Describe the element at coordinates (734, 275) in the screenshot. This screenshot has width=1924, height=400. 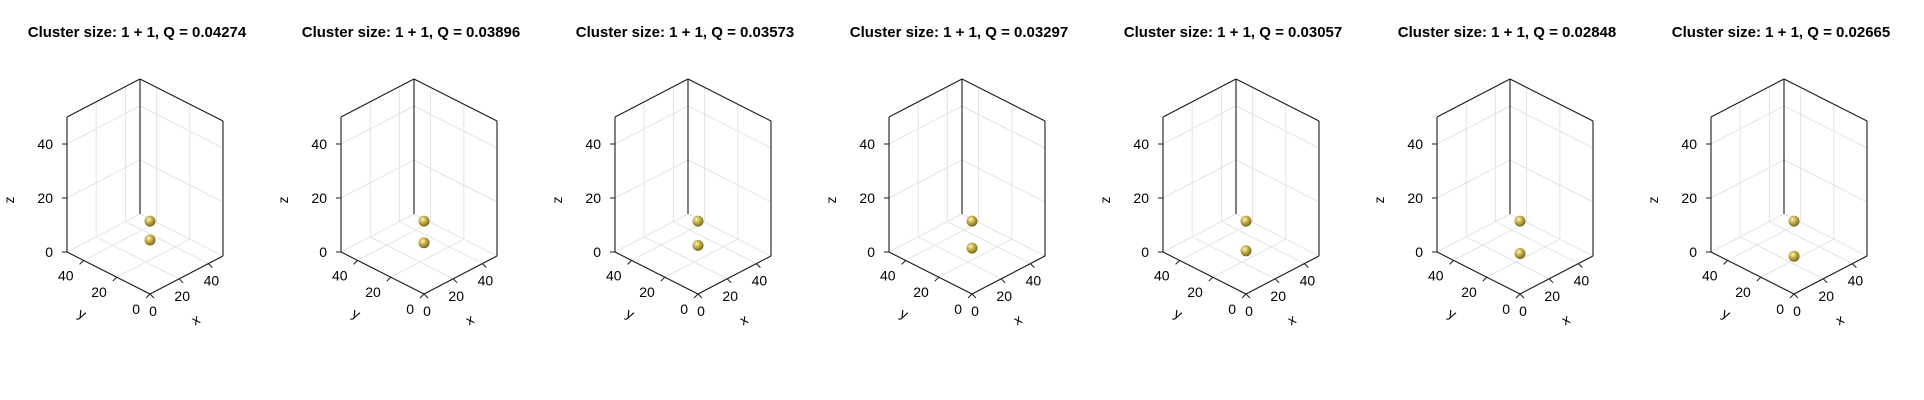
I see `x-axis-line` at that location.